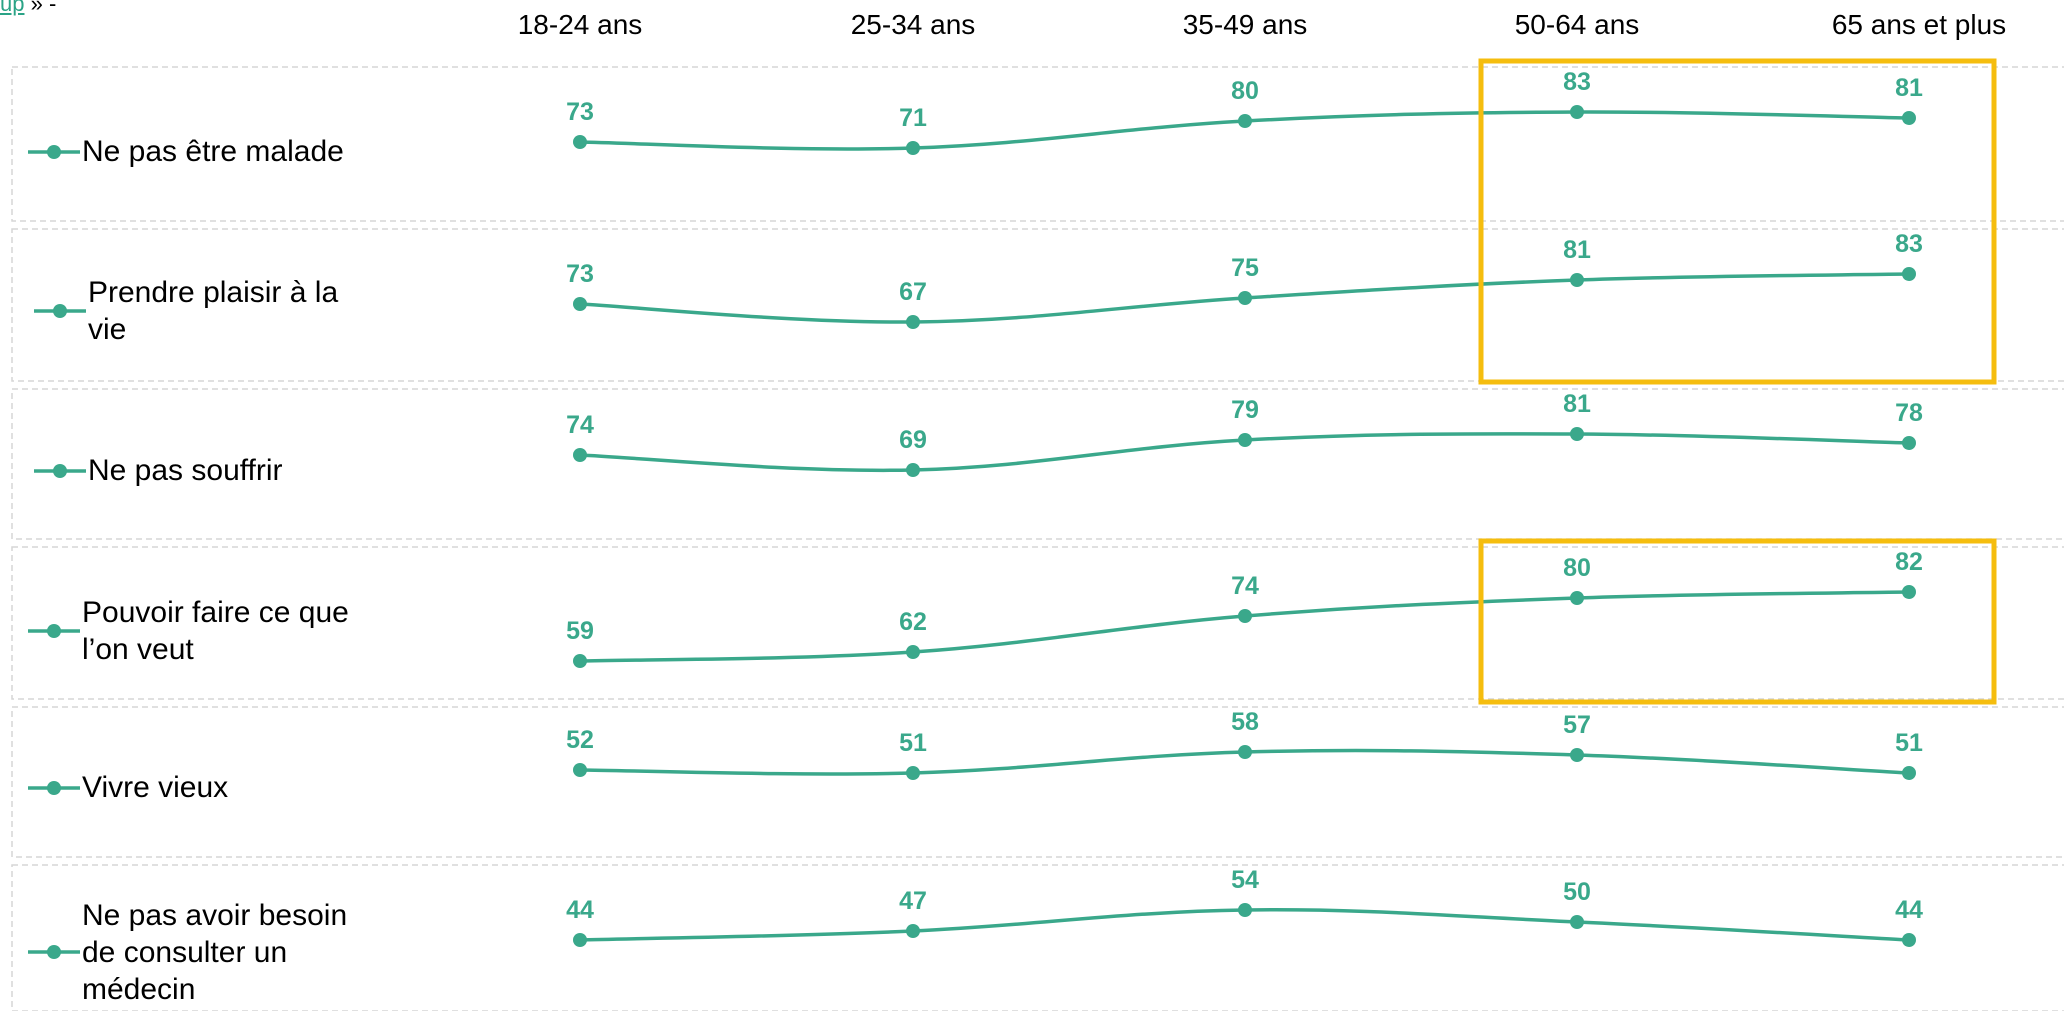 The width and height of the screenshot is (2064, 1011). What do you see at coordinates (1245, 880) in the screenshot?
I see `data-label: 54` at bounding box center [1245, 880].